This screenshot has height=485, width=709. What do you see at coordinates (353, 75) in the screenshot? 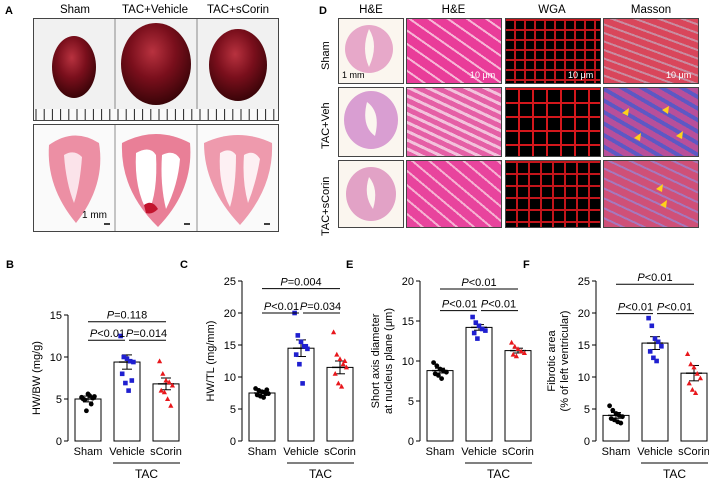
I see `panel-d-scale-mm: 1 mm` at bounding box center [353, 75].